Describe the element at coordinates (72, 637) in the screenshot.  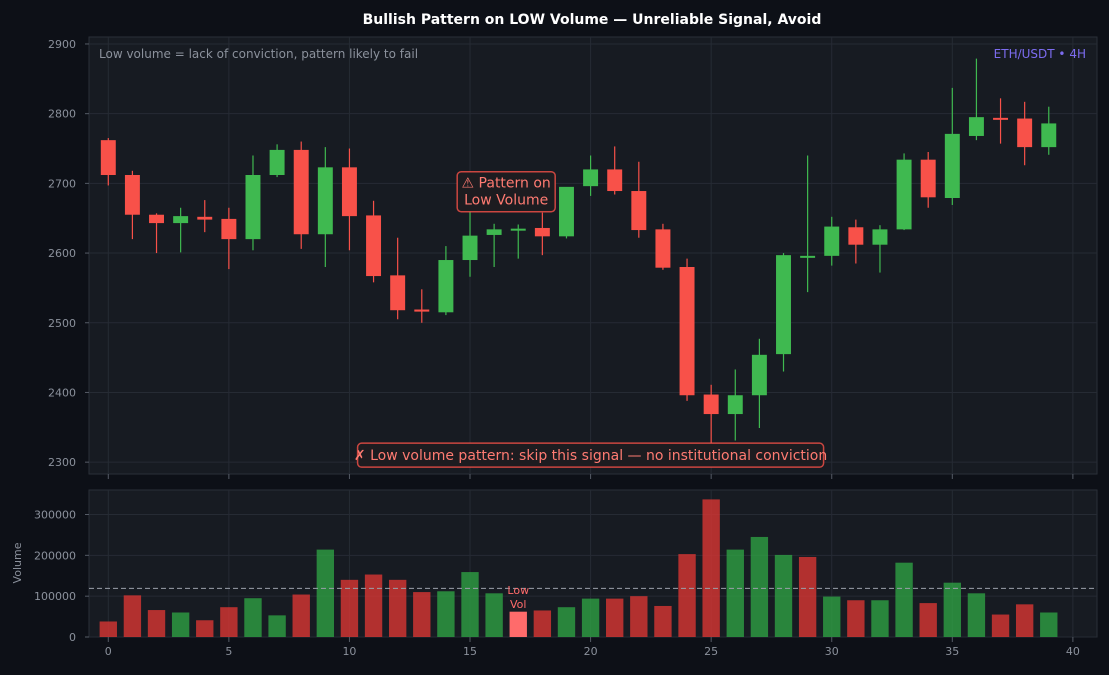
I see `volume-tick-label: 0` at that location.